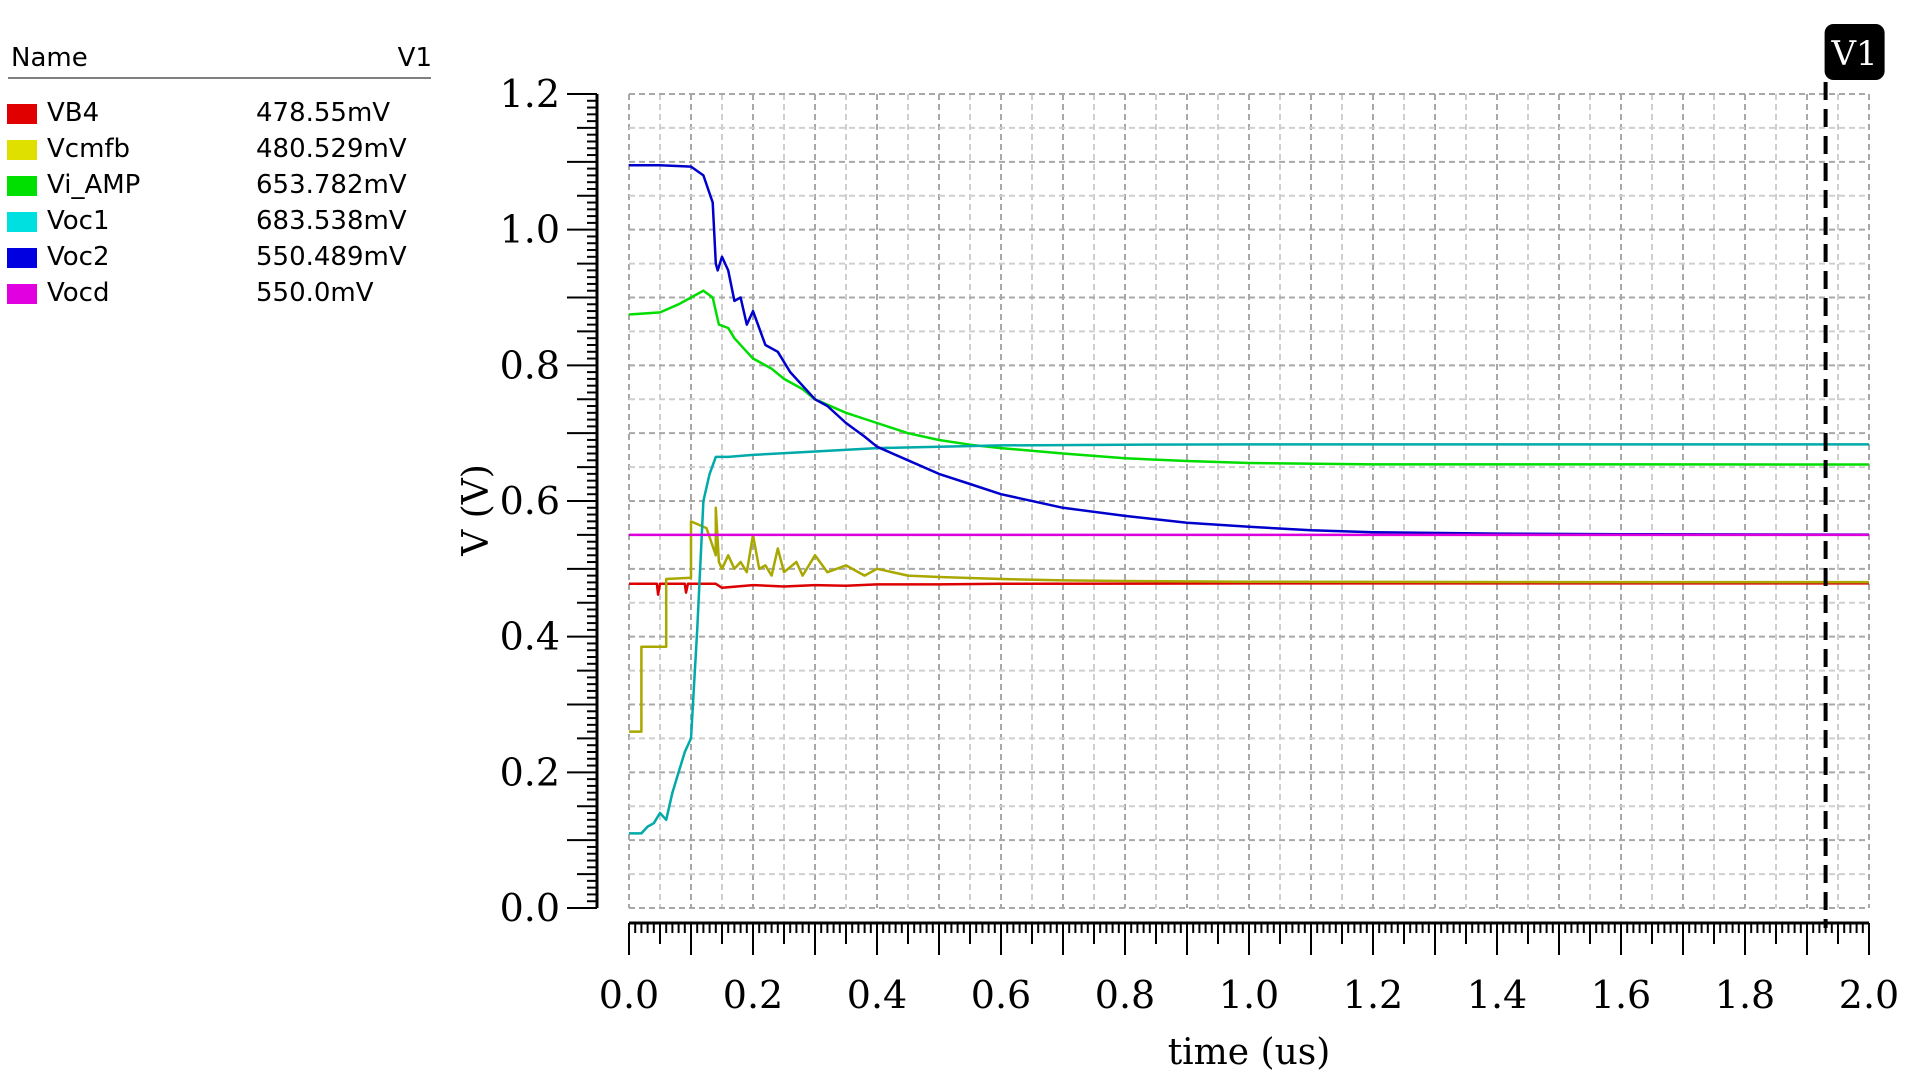  I want to click on x-tick-label: 0.6, so click(1001, 995).